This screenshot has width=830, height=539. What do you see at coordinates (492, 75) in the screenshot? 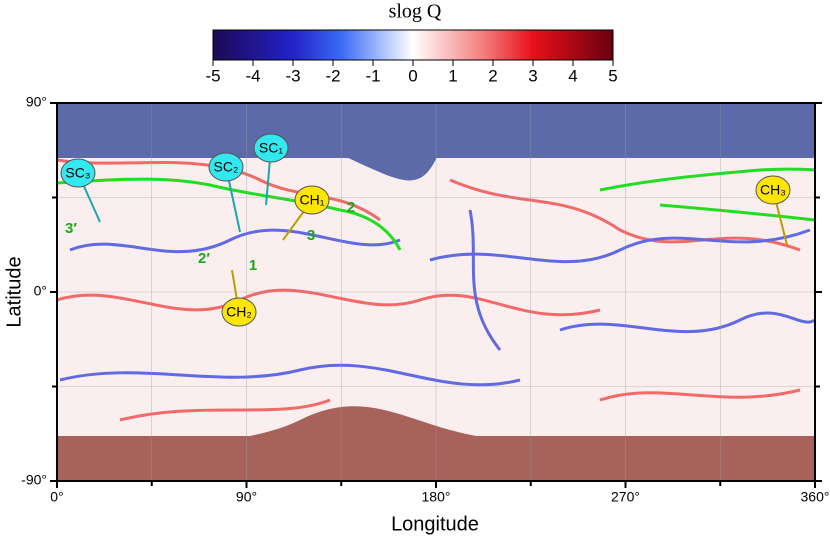
I see `colorbar-tick-label: 2` at bounding box center [492, 75].